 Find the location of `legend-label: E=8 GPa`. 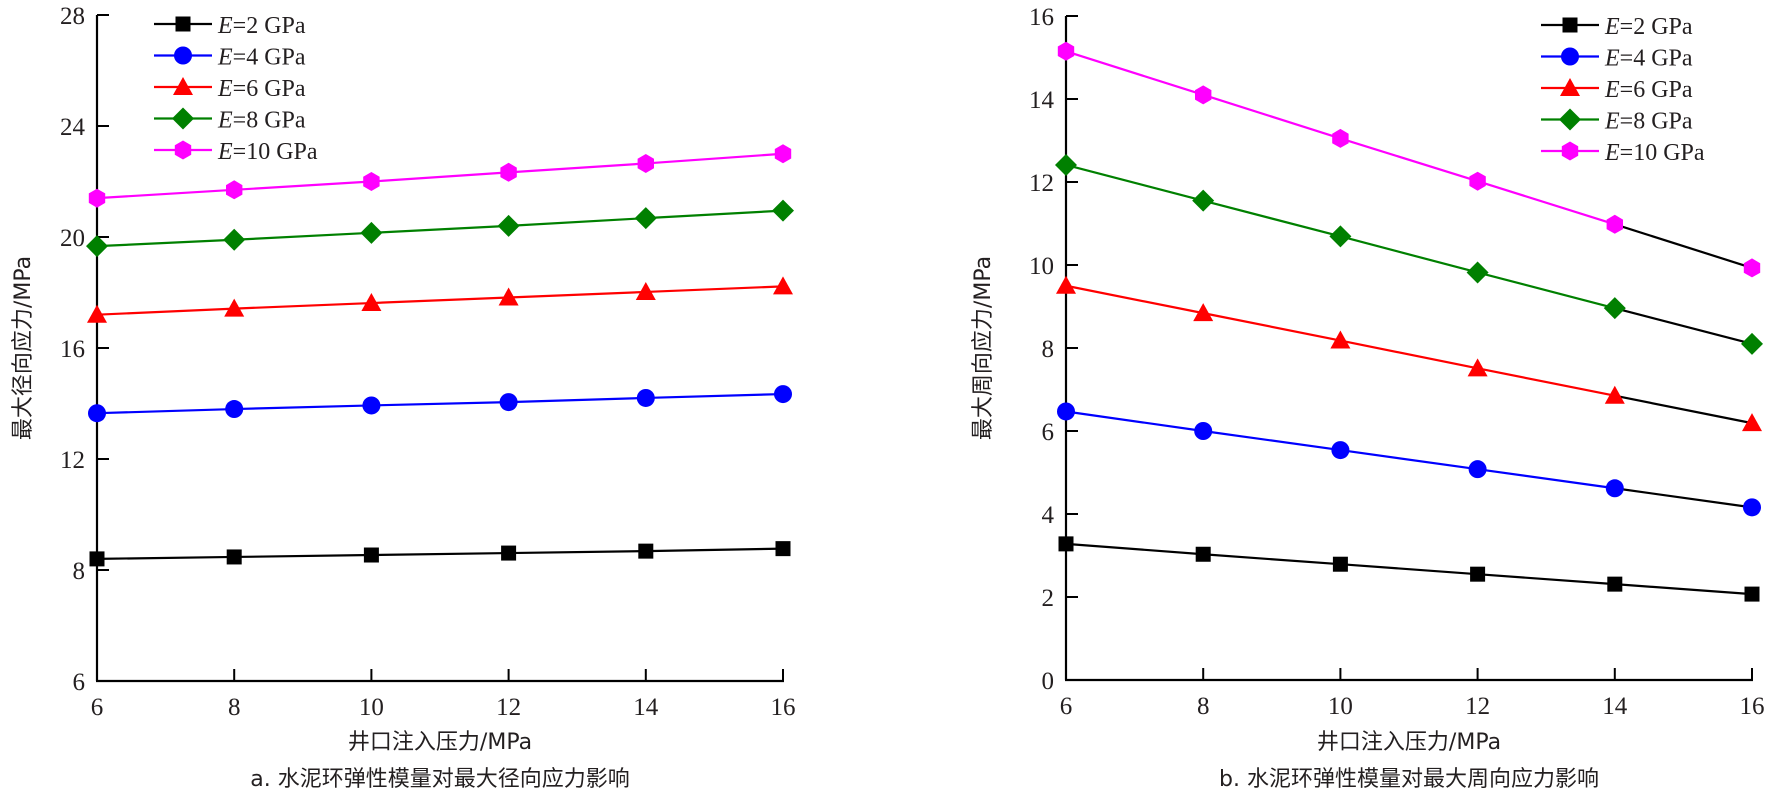

legend-label: E=8 GPa is located at coordinates (261, 121).